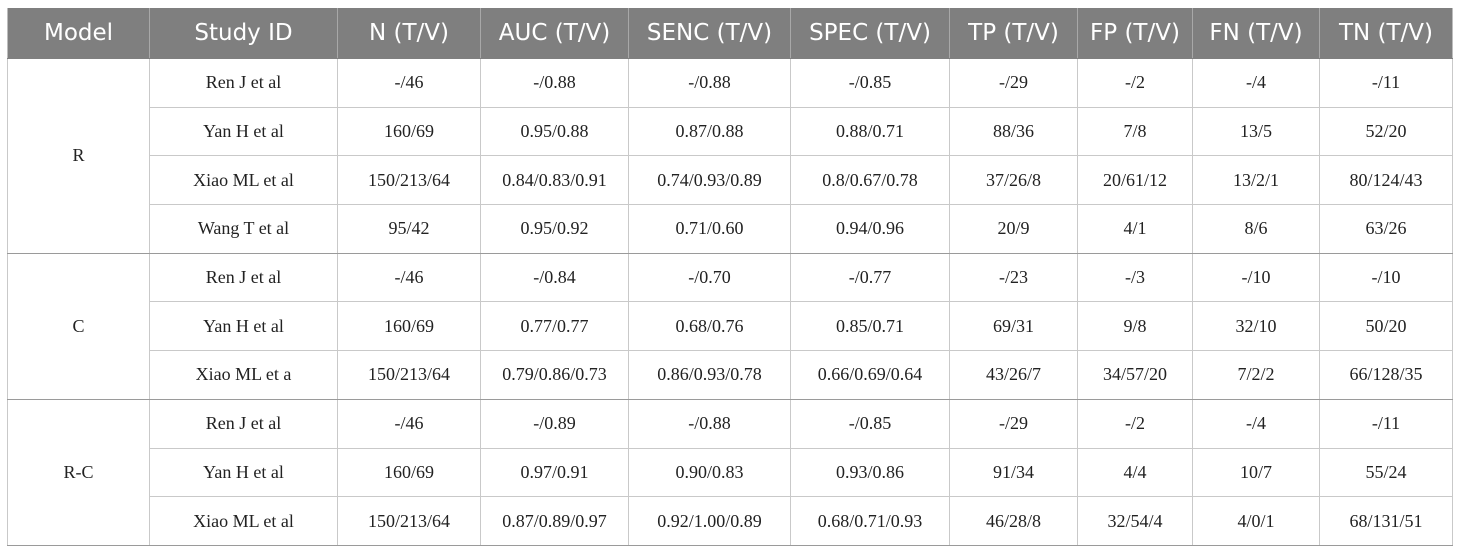 This screenshot has height=550, width=1460. I want to click on table-cell: 37/26/8, so click(1013, 180).